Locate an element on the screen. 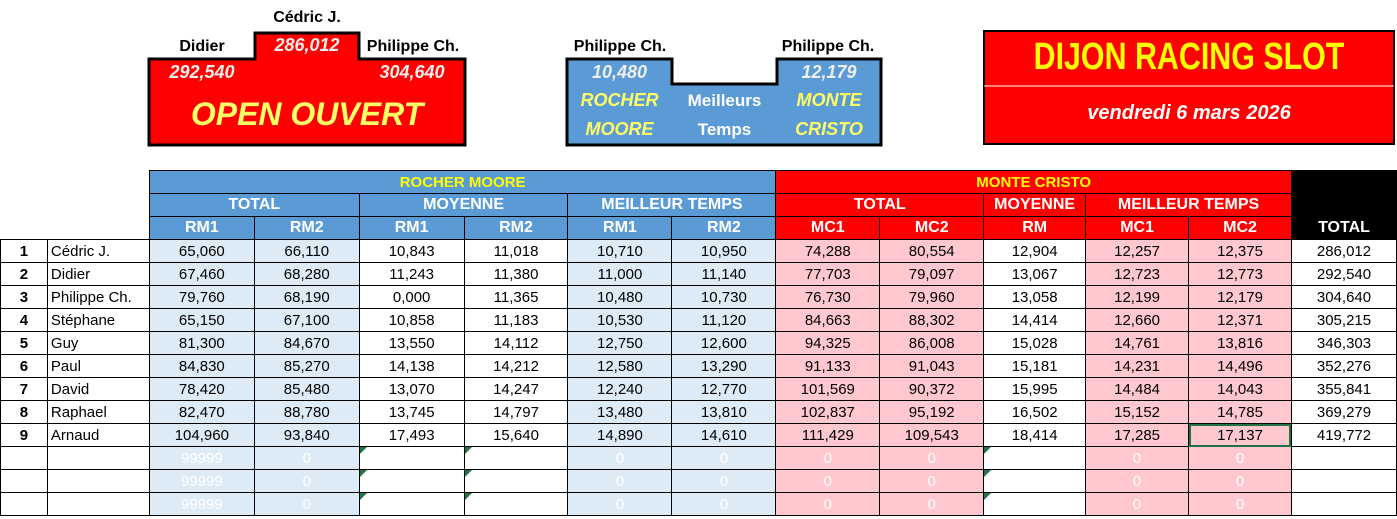 The height and width of the screenshot is (519, 1397). value-cell: 12,179 is located at coordinates (1240, 297).